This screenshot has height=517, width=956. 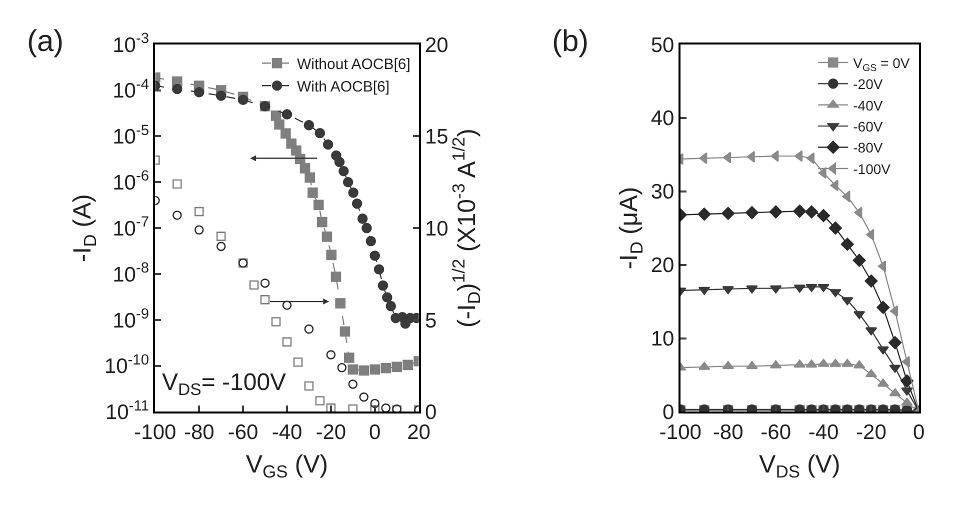 I want to click on y-tick-label: 10$^{-7}$, so click(x=130, y=227).